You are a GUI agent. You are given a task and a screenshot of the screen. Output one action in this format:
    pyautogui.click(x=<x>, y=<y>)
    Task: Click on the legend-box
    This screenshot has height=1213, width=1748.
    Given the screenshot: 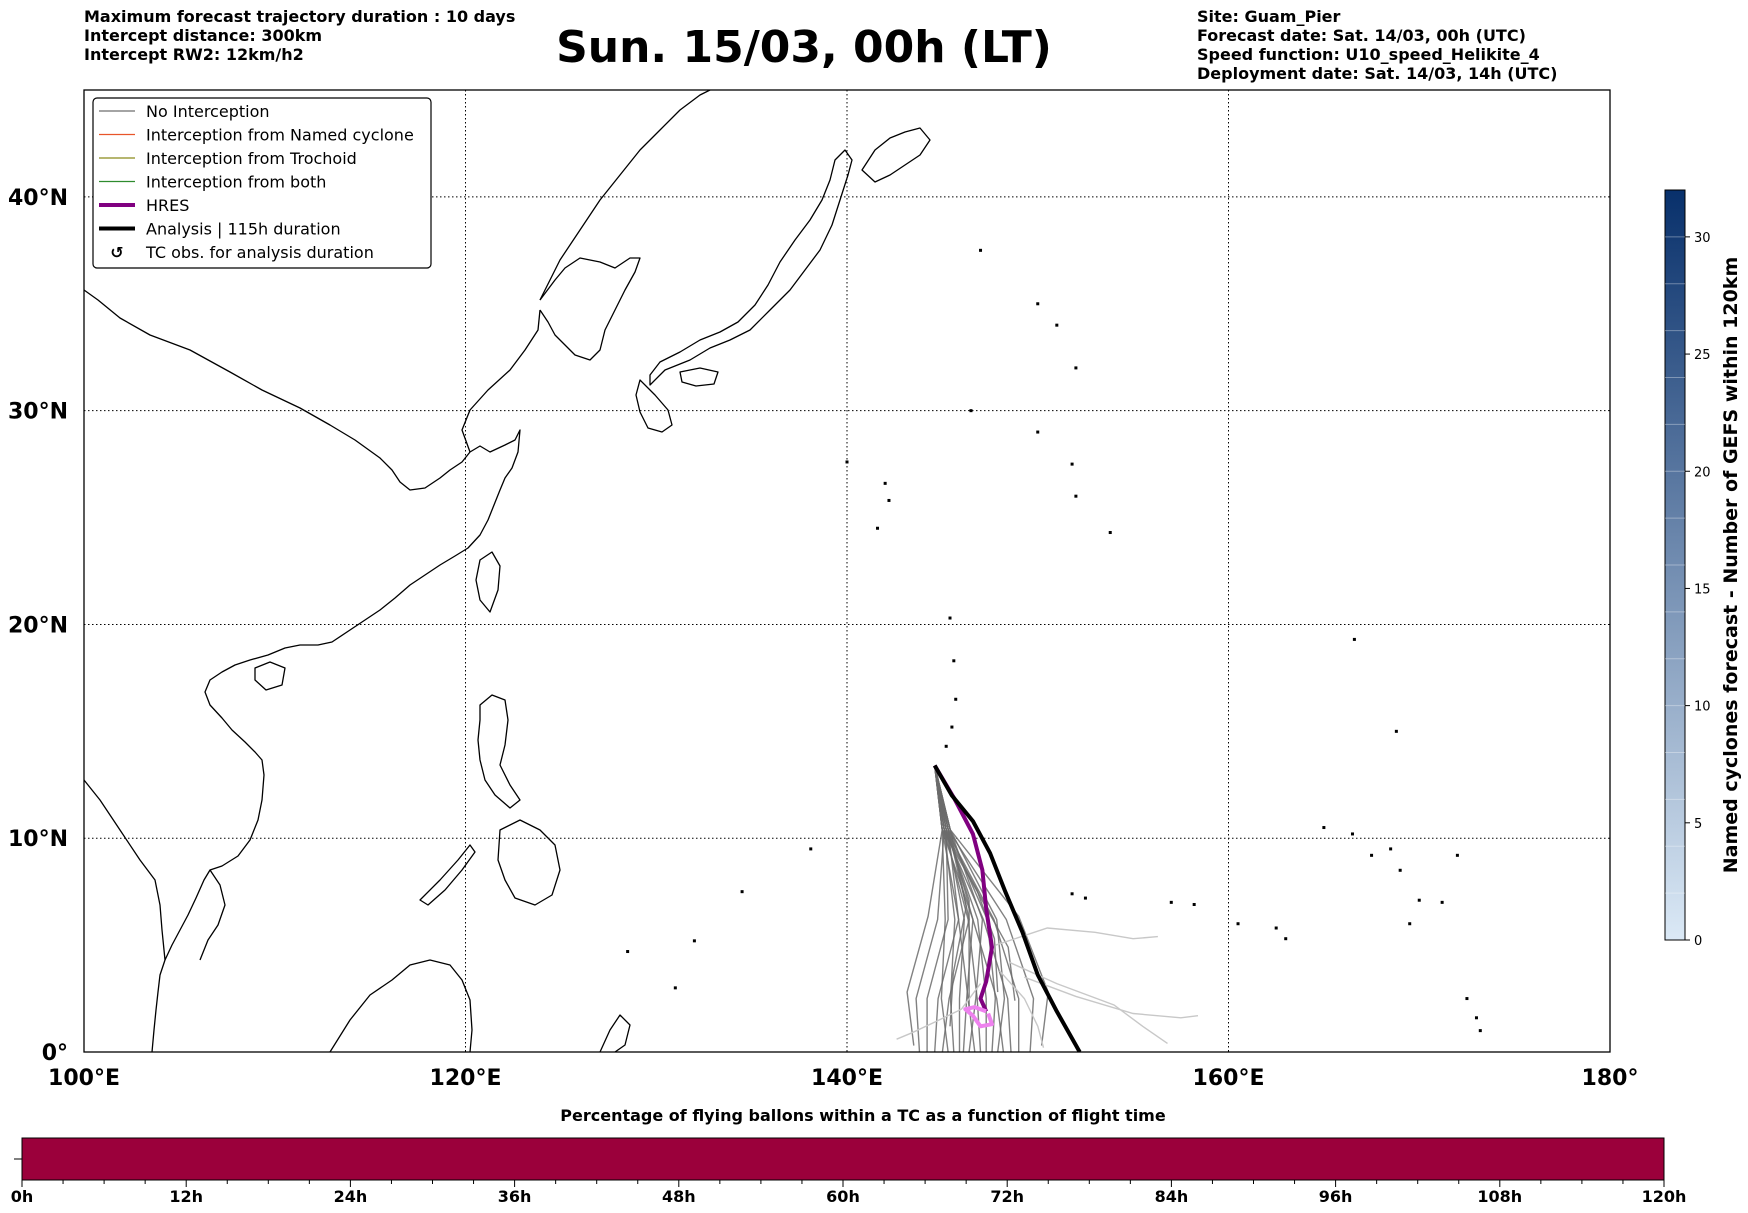 What is the action you would take?
    pyautogui.click(x=262, y=183)
    